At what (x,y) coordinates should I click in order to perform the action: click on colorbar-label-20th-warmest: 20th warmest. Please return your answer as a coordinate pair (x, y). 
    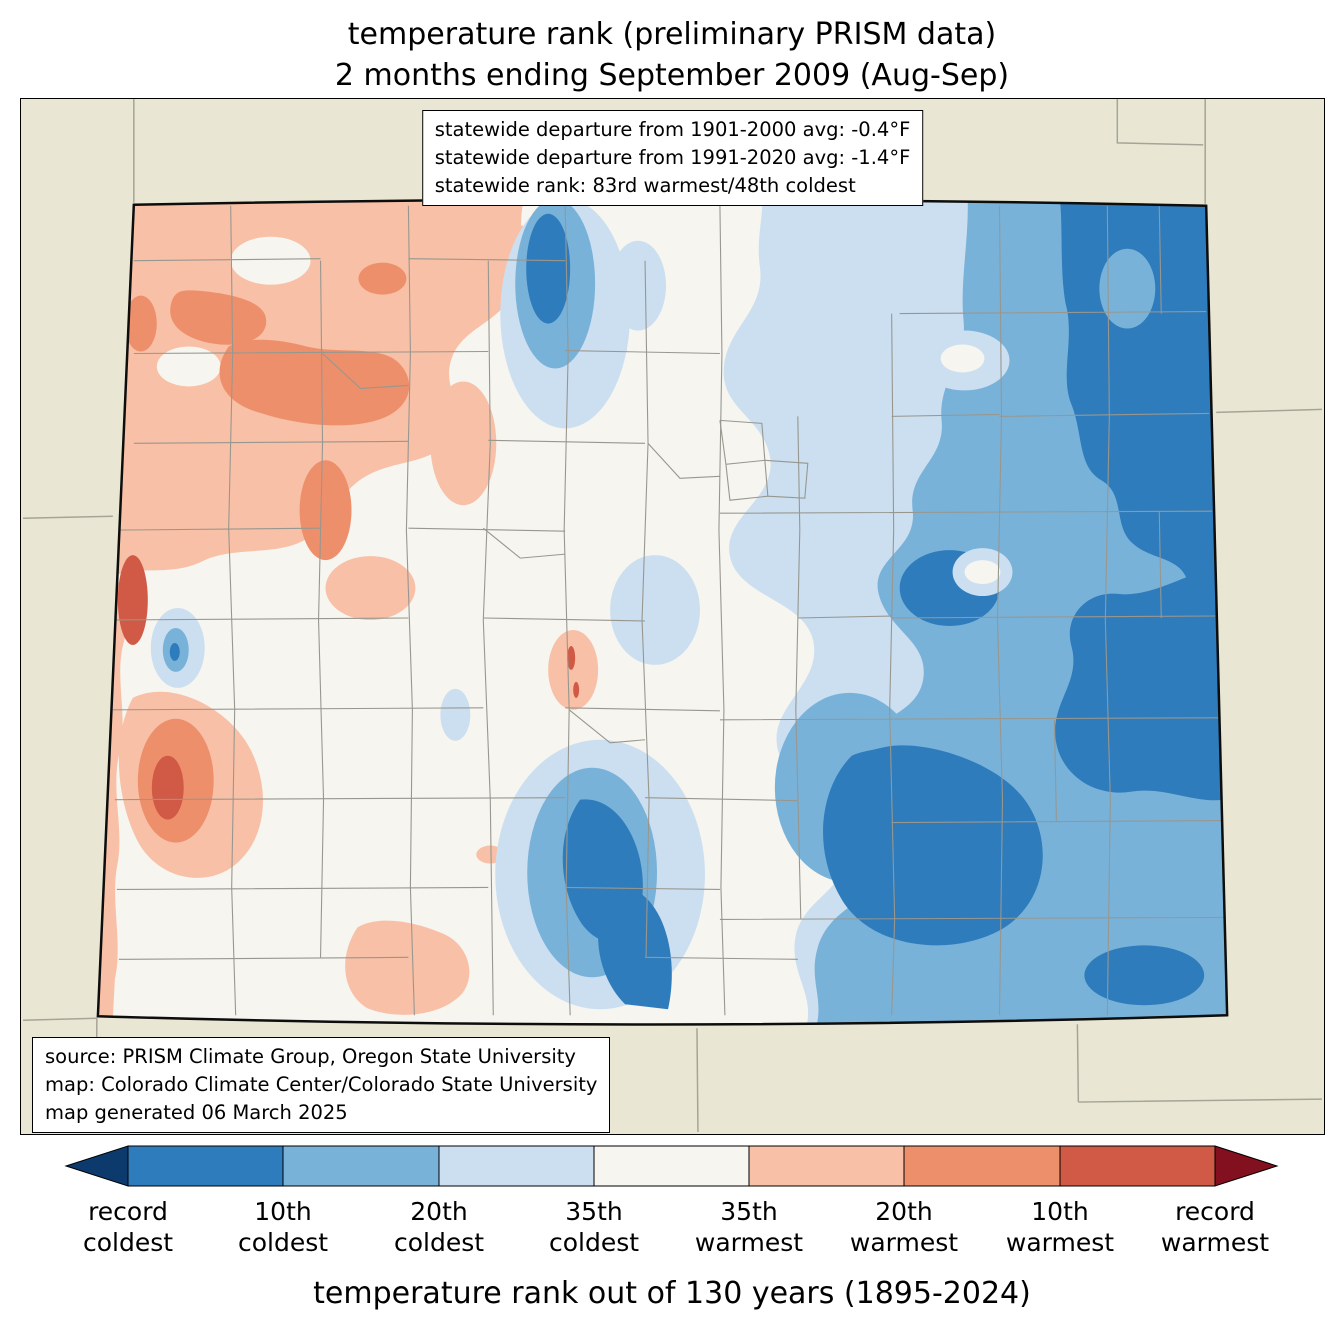
    Looking at the image, I should click on (904, 1227).